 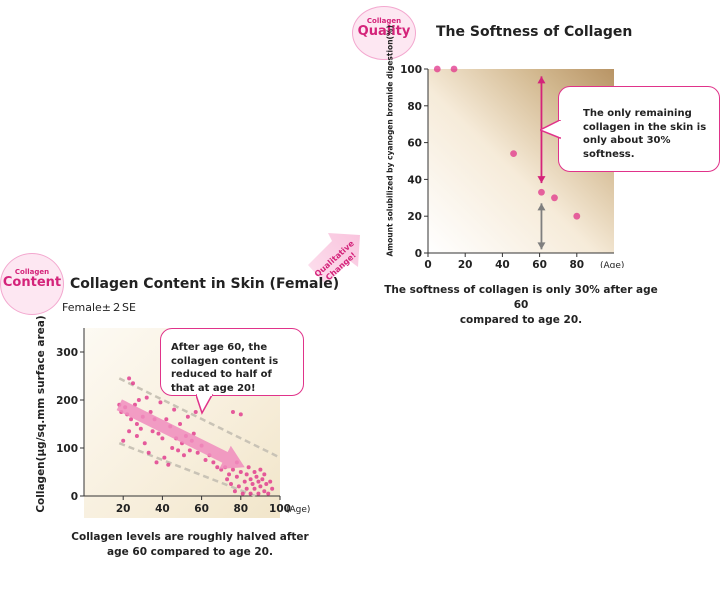 I want to click on softness-chart-title: The Softness of Collagen, so click(x=534, y=32).